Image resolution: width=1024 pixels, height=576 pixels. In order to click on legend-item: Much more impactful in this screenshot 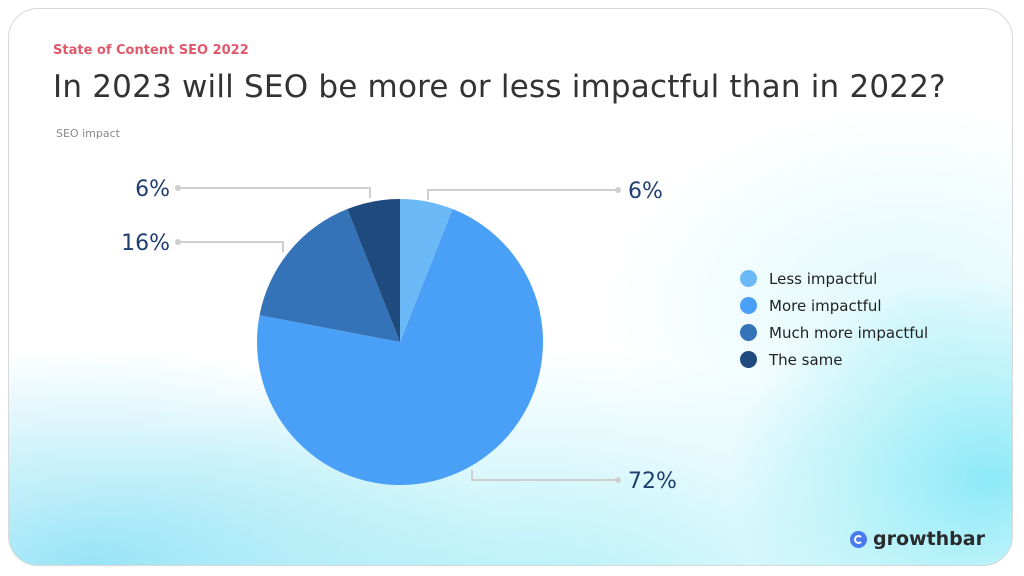, I will do `click(834, 332)`.